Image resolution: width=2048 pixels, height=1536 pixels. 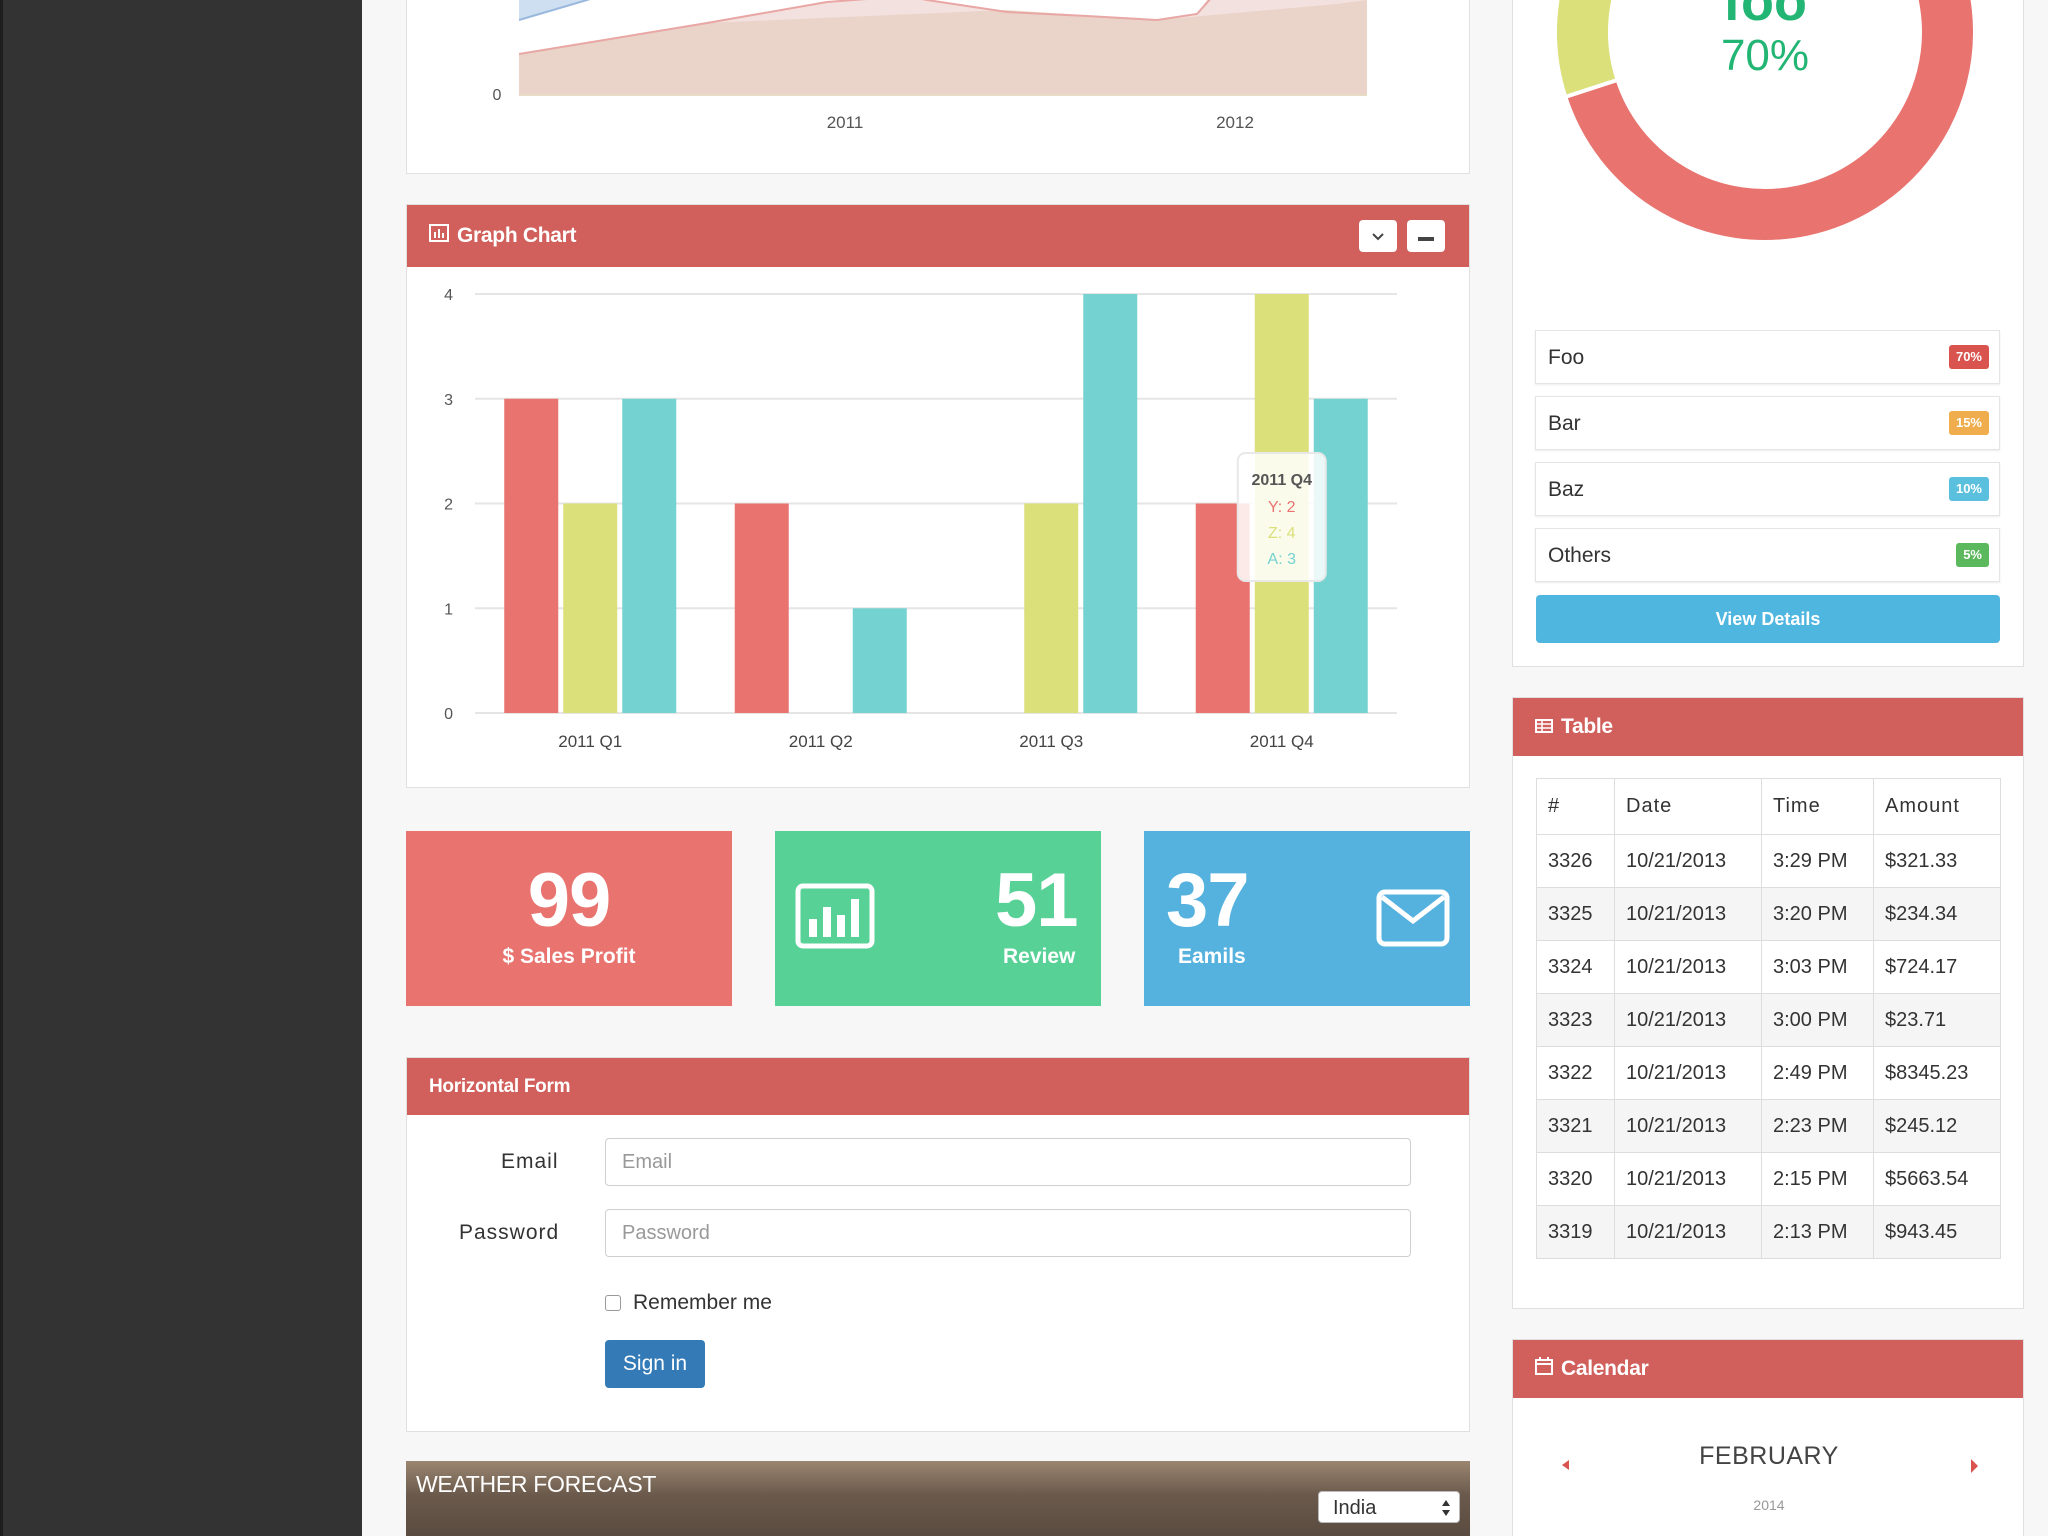 What do you see at coordinates (554, 10) in the screenshot?
I see `area-line-blue` at bounding box center [554, 10].